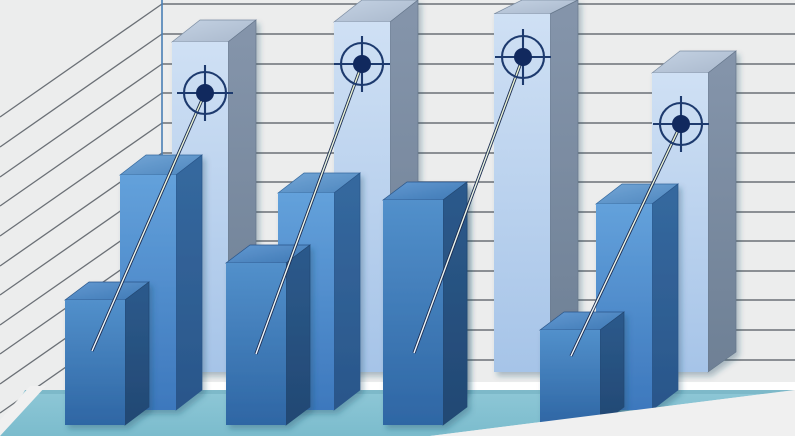  I want to click on front-bar-2-face, so click(256, 344).